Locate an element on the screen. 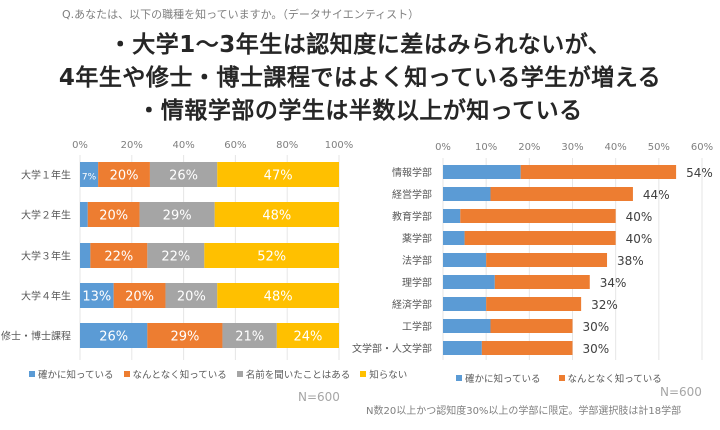 The width and height of the screenshot is (720, 430). x-tick-label: 100% is located at coordinates (339, 145).